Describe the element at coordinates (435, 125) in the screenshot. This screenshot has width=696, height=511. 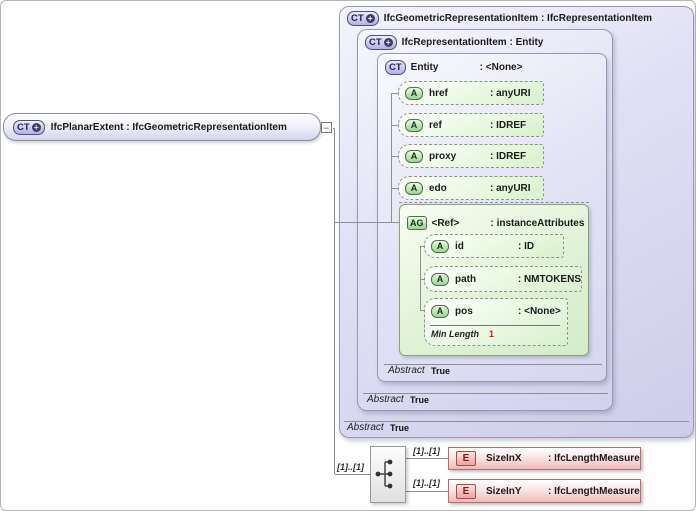
I see `attribute-name: ref` at that location.